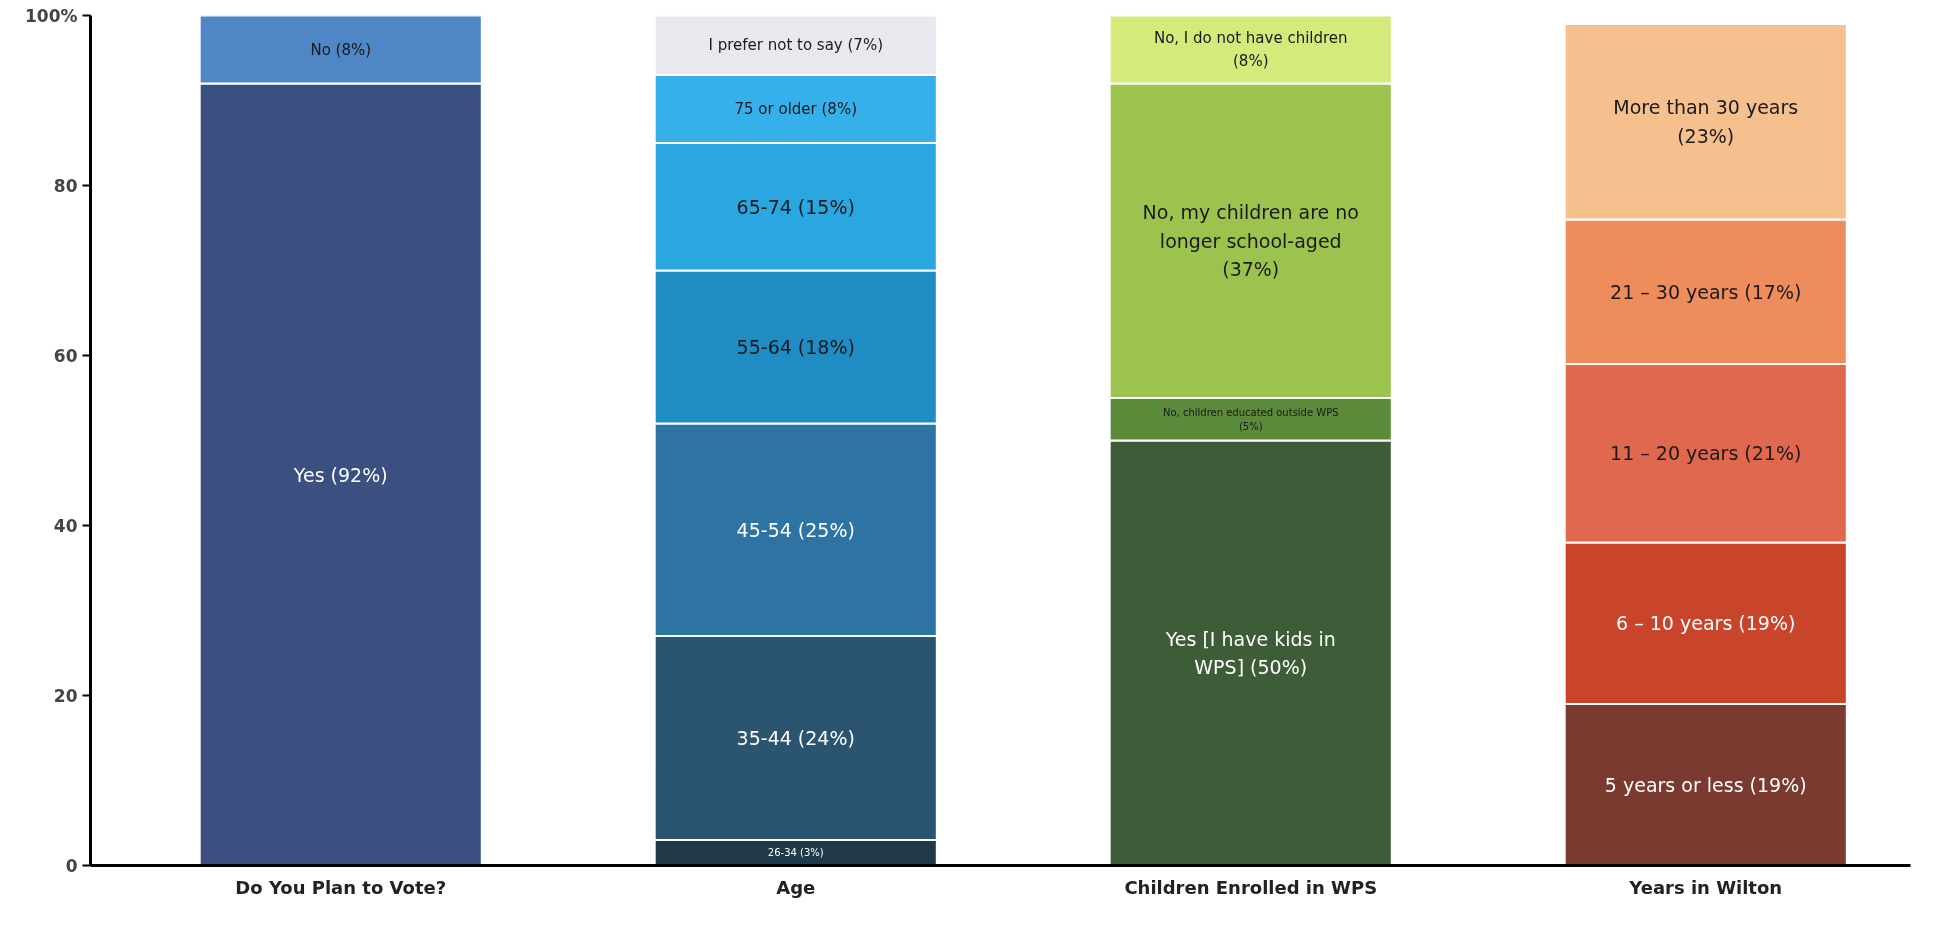  I want to click on data-label: No, children educated outside WPS (5%), so click(1250, 419).